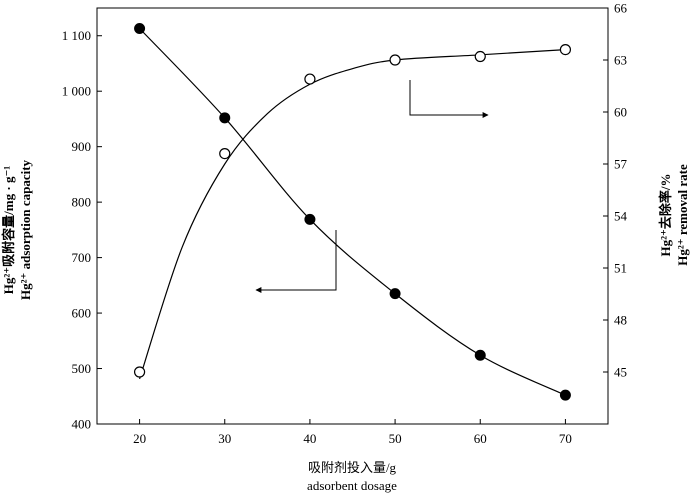 The width and height of the screenshot is (700, 498). What do you see at coordinates (82, 257) in the screenshot?
I see `y-left-tick-label: 700` at bounding box center [82, 257].